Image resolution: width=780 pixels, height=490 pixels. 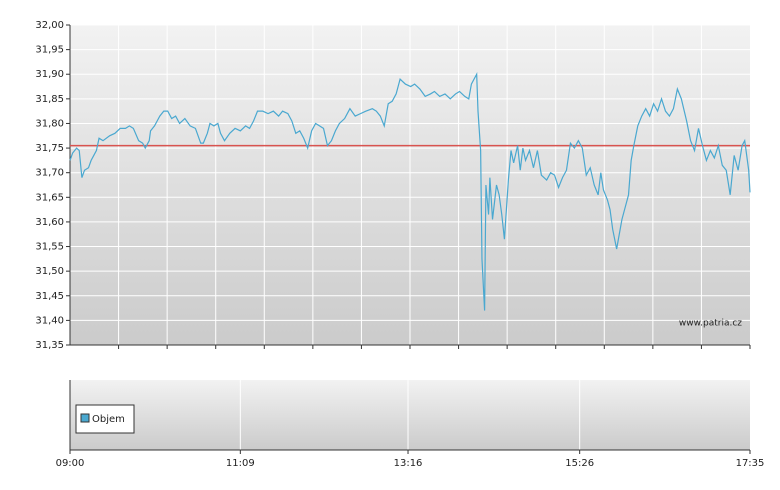 I want to click on y-tick-label: 31,75, so click(x=49, y=148).